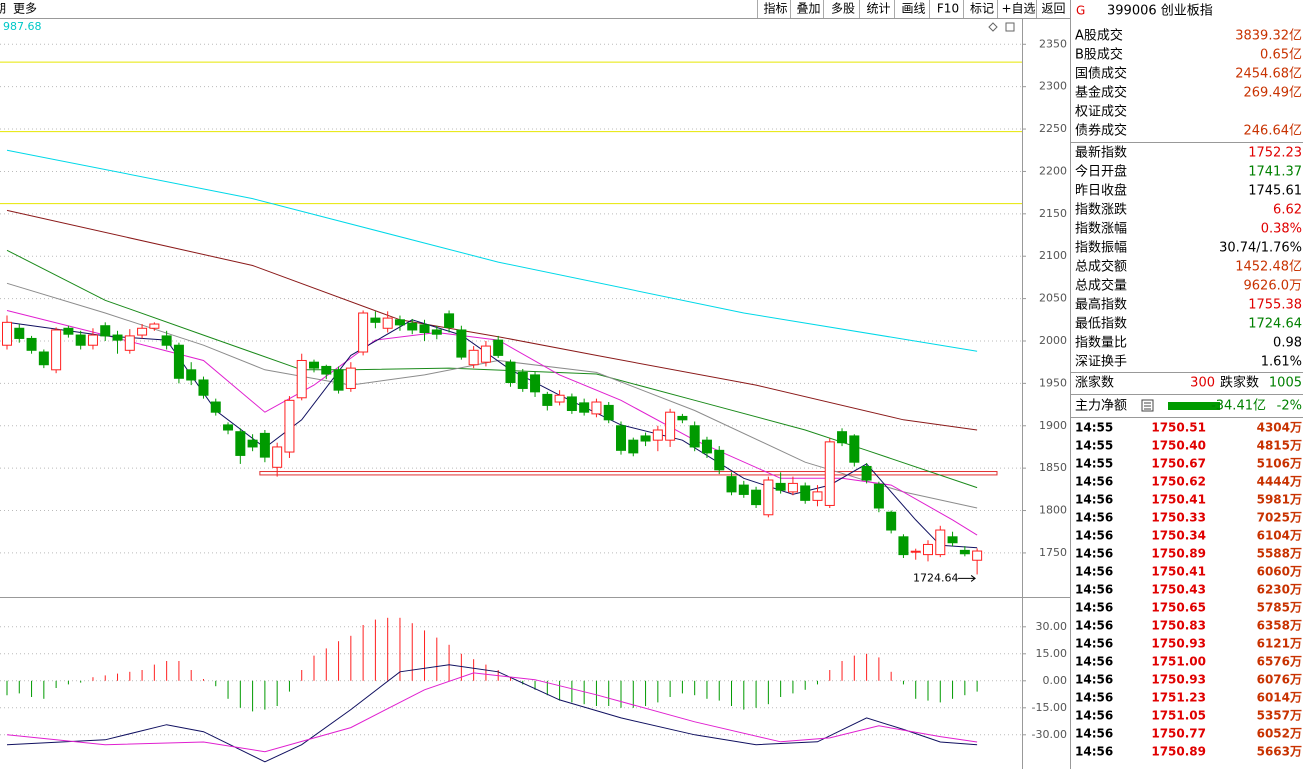  Describe the element at coordinates (1101, 74) in the screenshot. I see `quote-label: 国债成交` at that location.